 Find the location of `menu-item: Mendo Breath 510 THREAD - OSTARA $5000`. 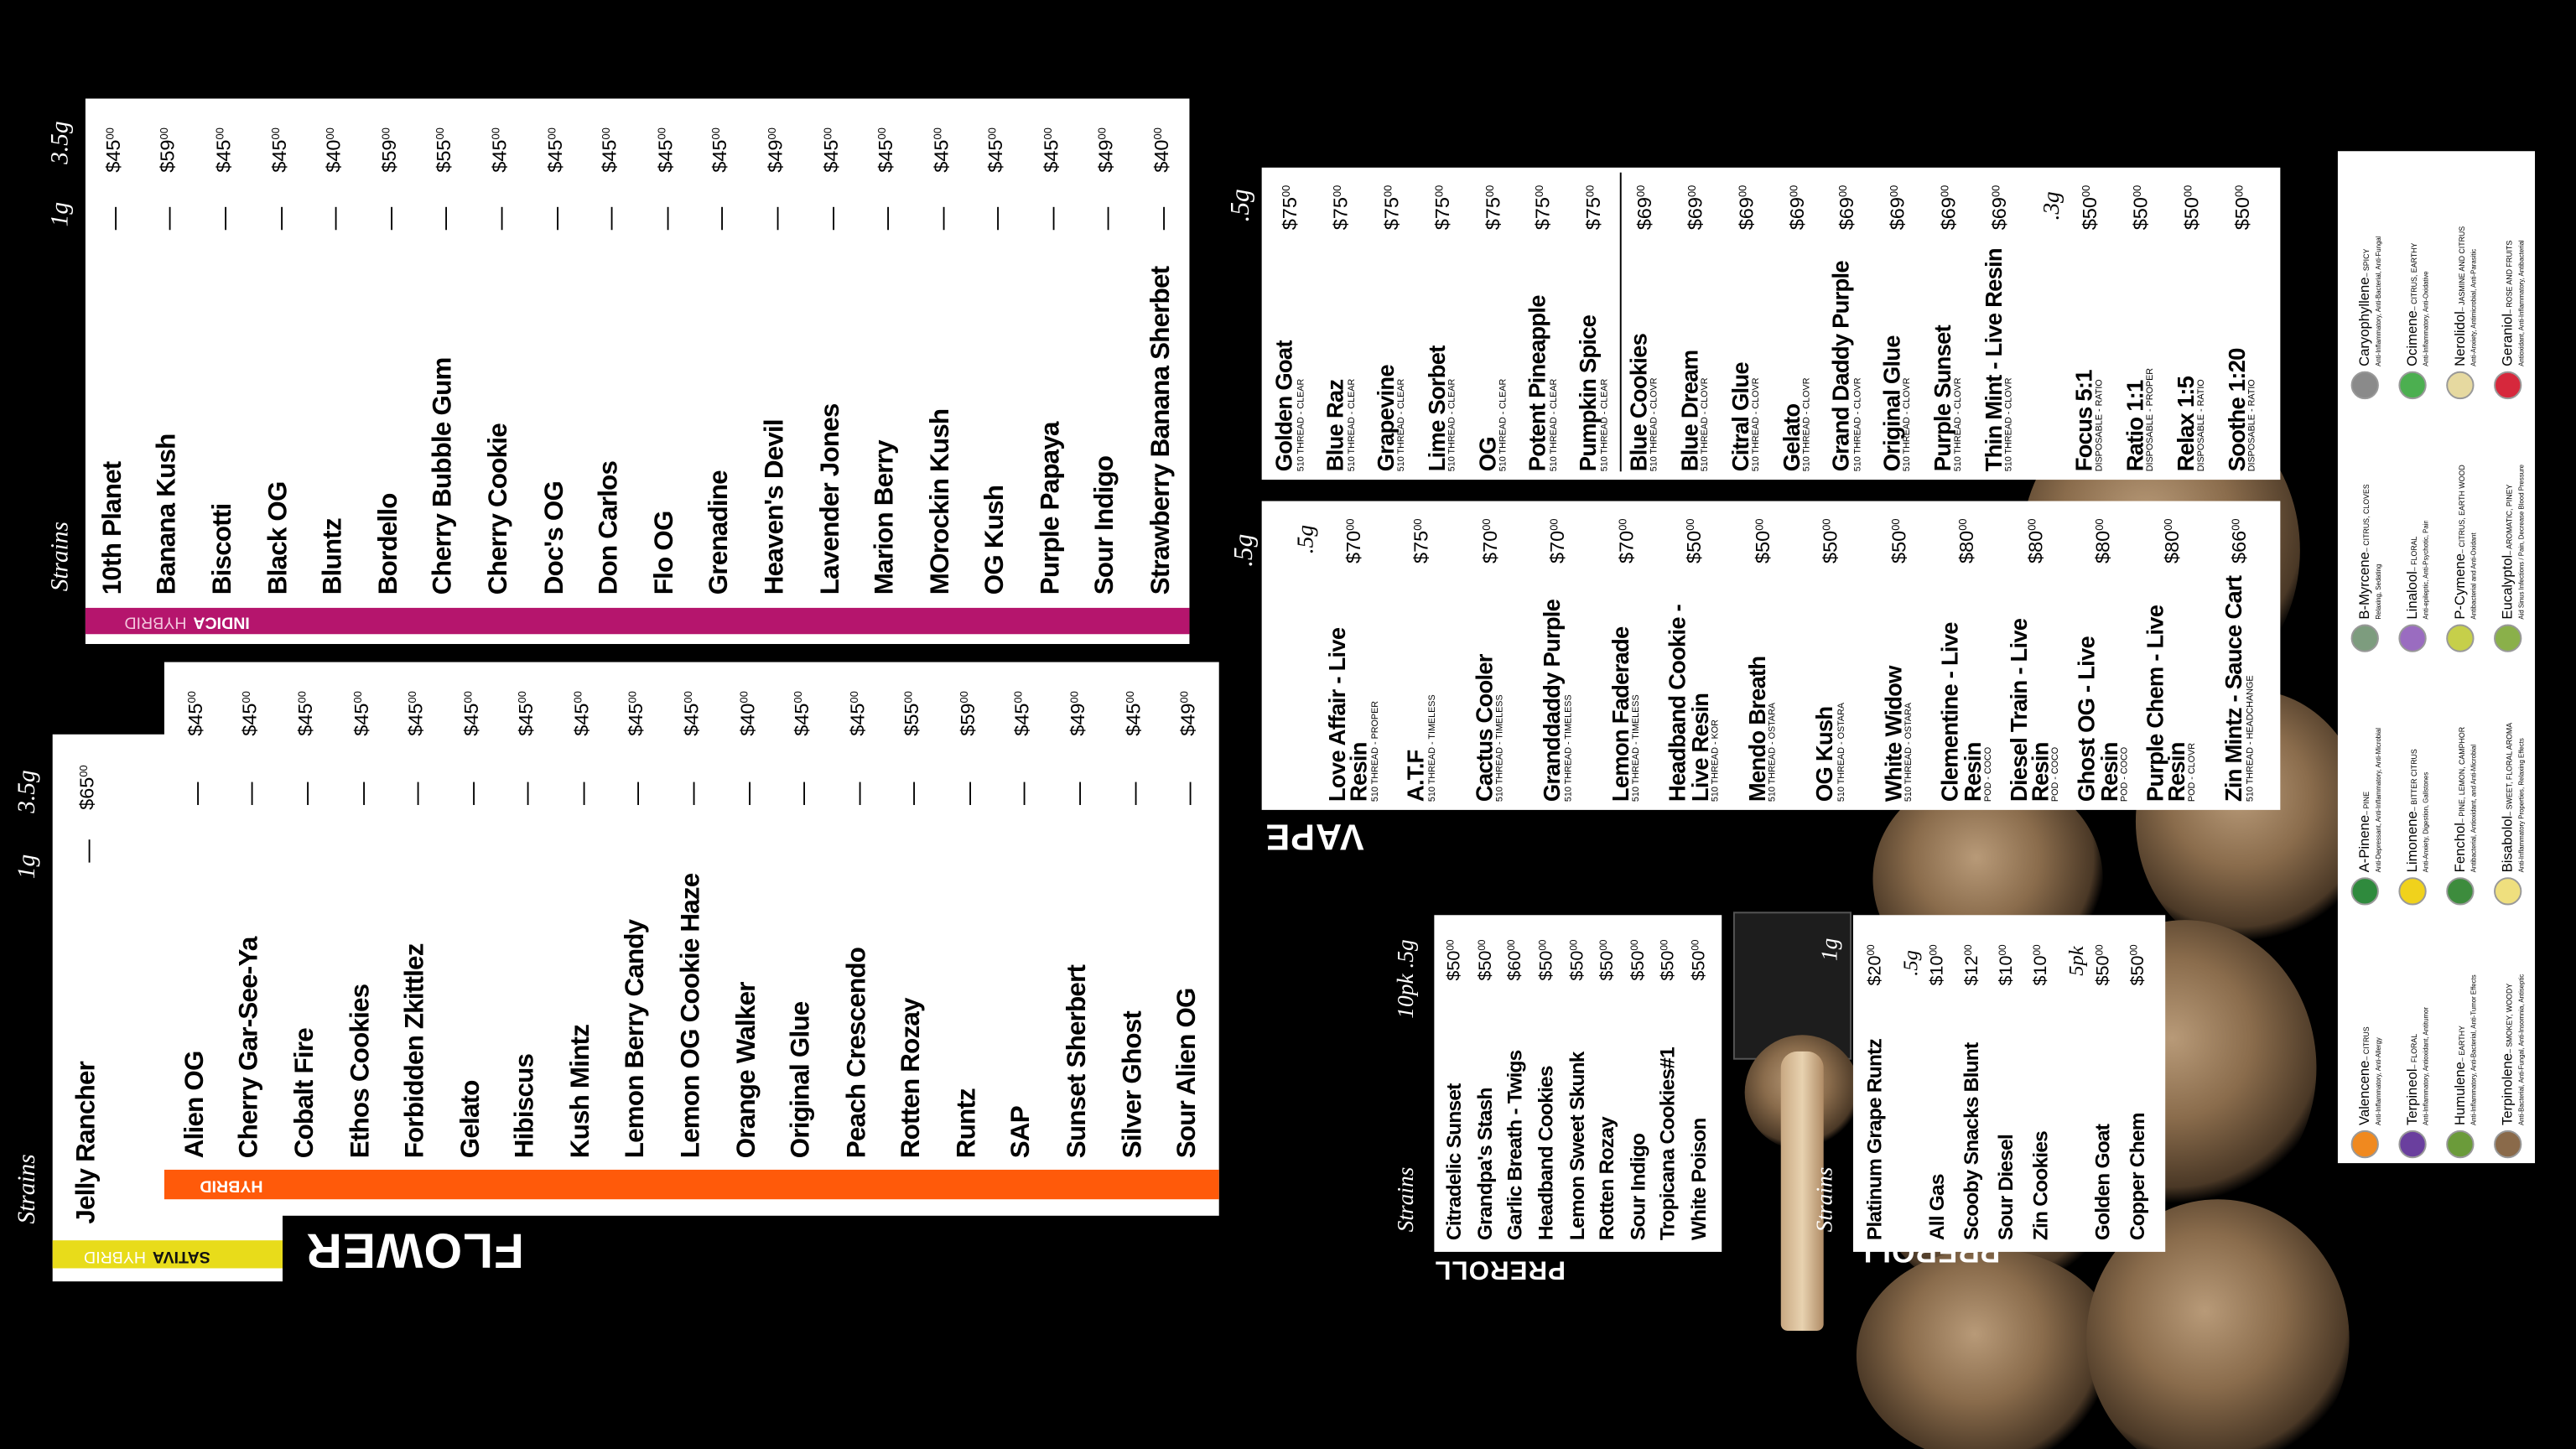

menu-item: Mendo Breath 510 THREAD - OSTARA $5000 is located at coordinates (1762, 655).